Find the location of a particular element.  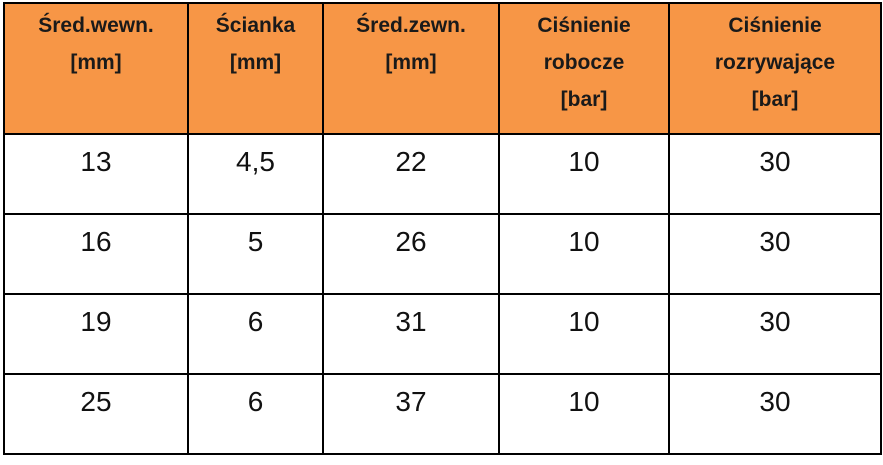

table-cell: 37 is located at coordinates (411, 414).